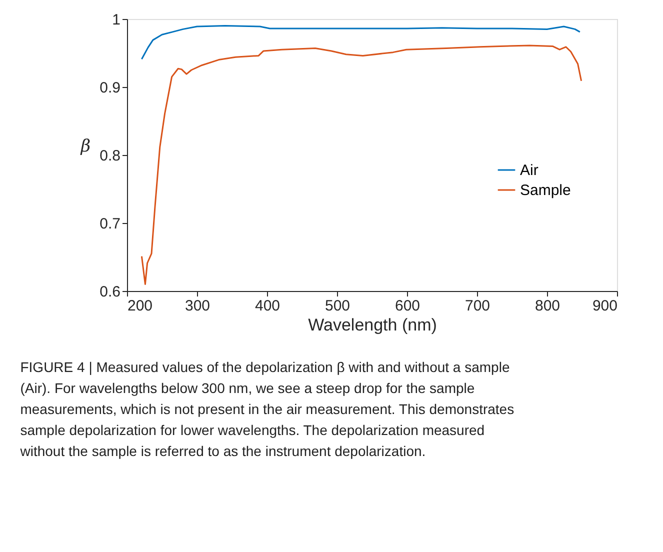 The width and height of the screenshot is (663, 552). I want to click on x-tick-label: 200, so click(140, 306).